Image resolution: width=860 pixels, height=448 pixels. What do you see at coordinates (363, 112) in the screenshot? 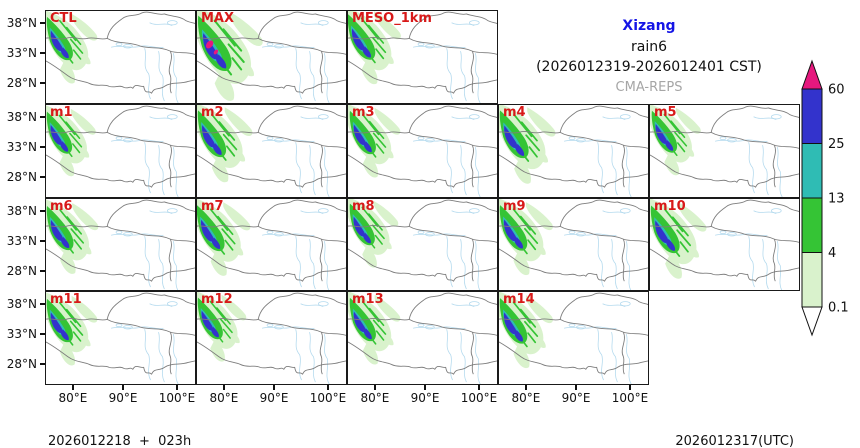
I see `panel-label: m3` at bounding box center [363, 112].